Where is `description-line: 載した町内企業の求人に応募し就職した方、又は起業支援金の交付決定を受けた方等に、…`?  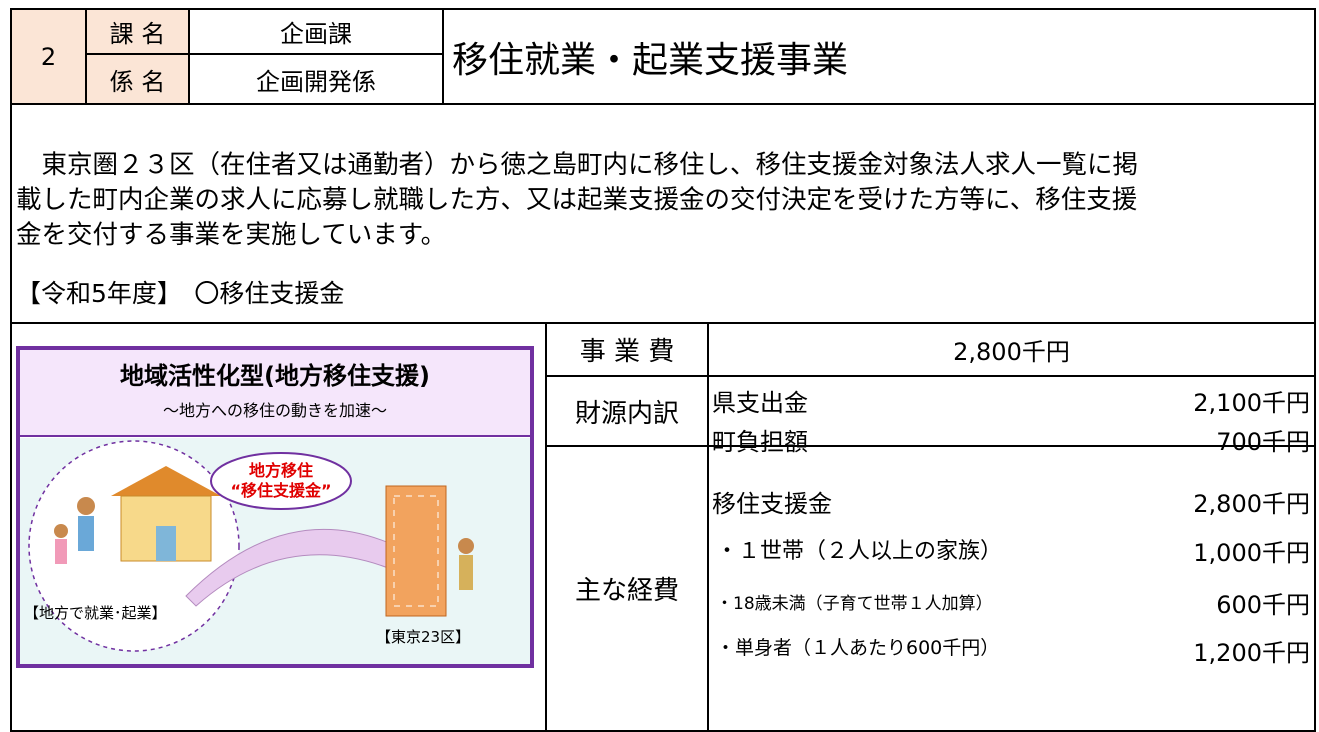
description-line: 載した町内企業の求人に応募し就職した方、又は起業支援金の交付決定を受けた方等に、… is located at coordinates (577, 200).